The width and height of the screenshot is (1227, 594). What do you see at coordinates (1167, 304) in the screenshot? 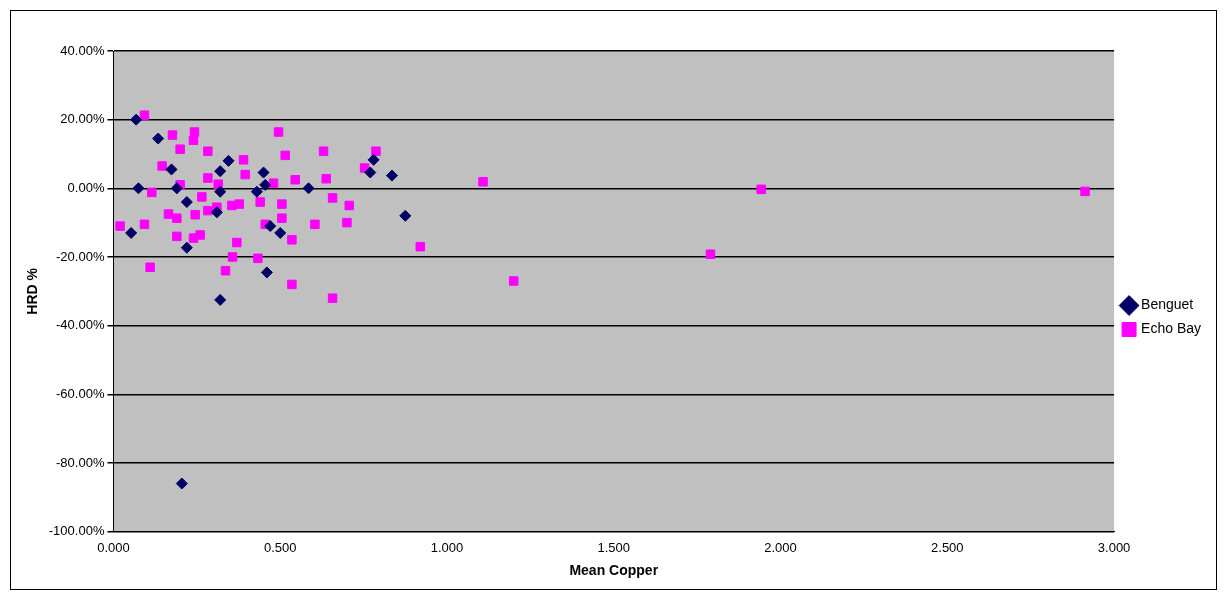
I see `legend-label: Benguet` at bounding box center [1167, 304].